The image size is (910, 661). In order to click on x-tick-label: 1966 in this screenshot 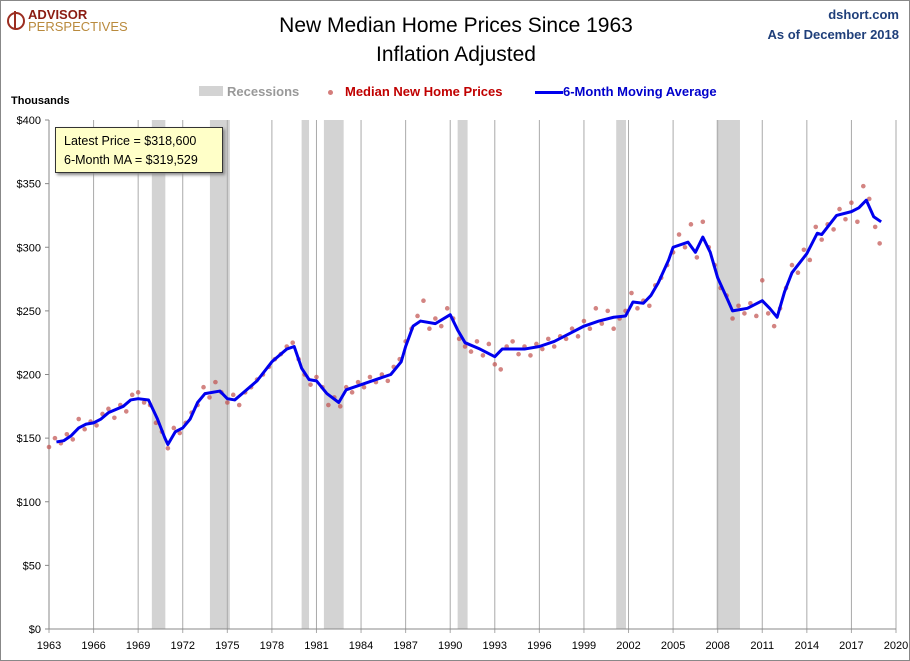, I will do `click(93, 646)`.